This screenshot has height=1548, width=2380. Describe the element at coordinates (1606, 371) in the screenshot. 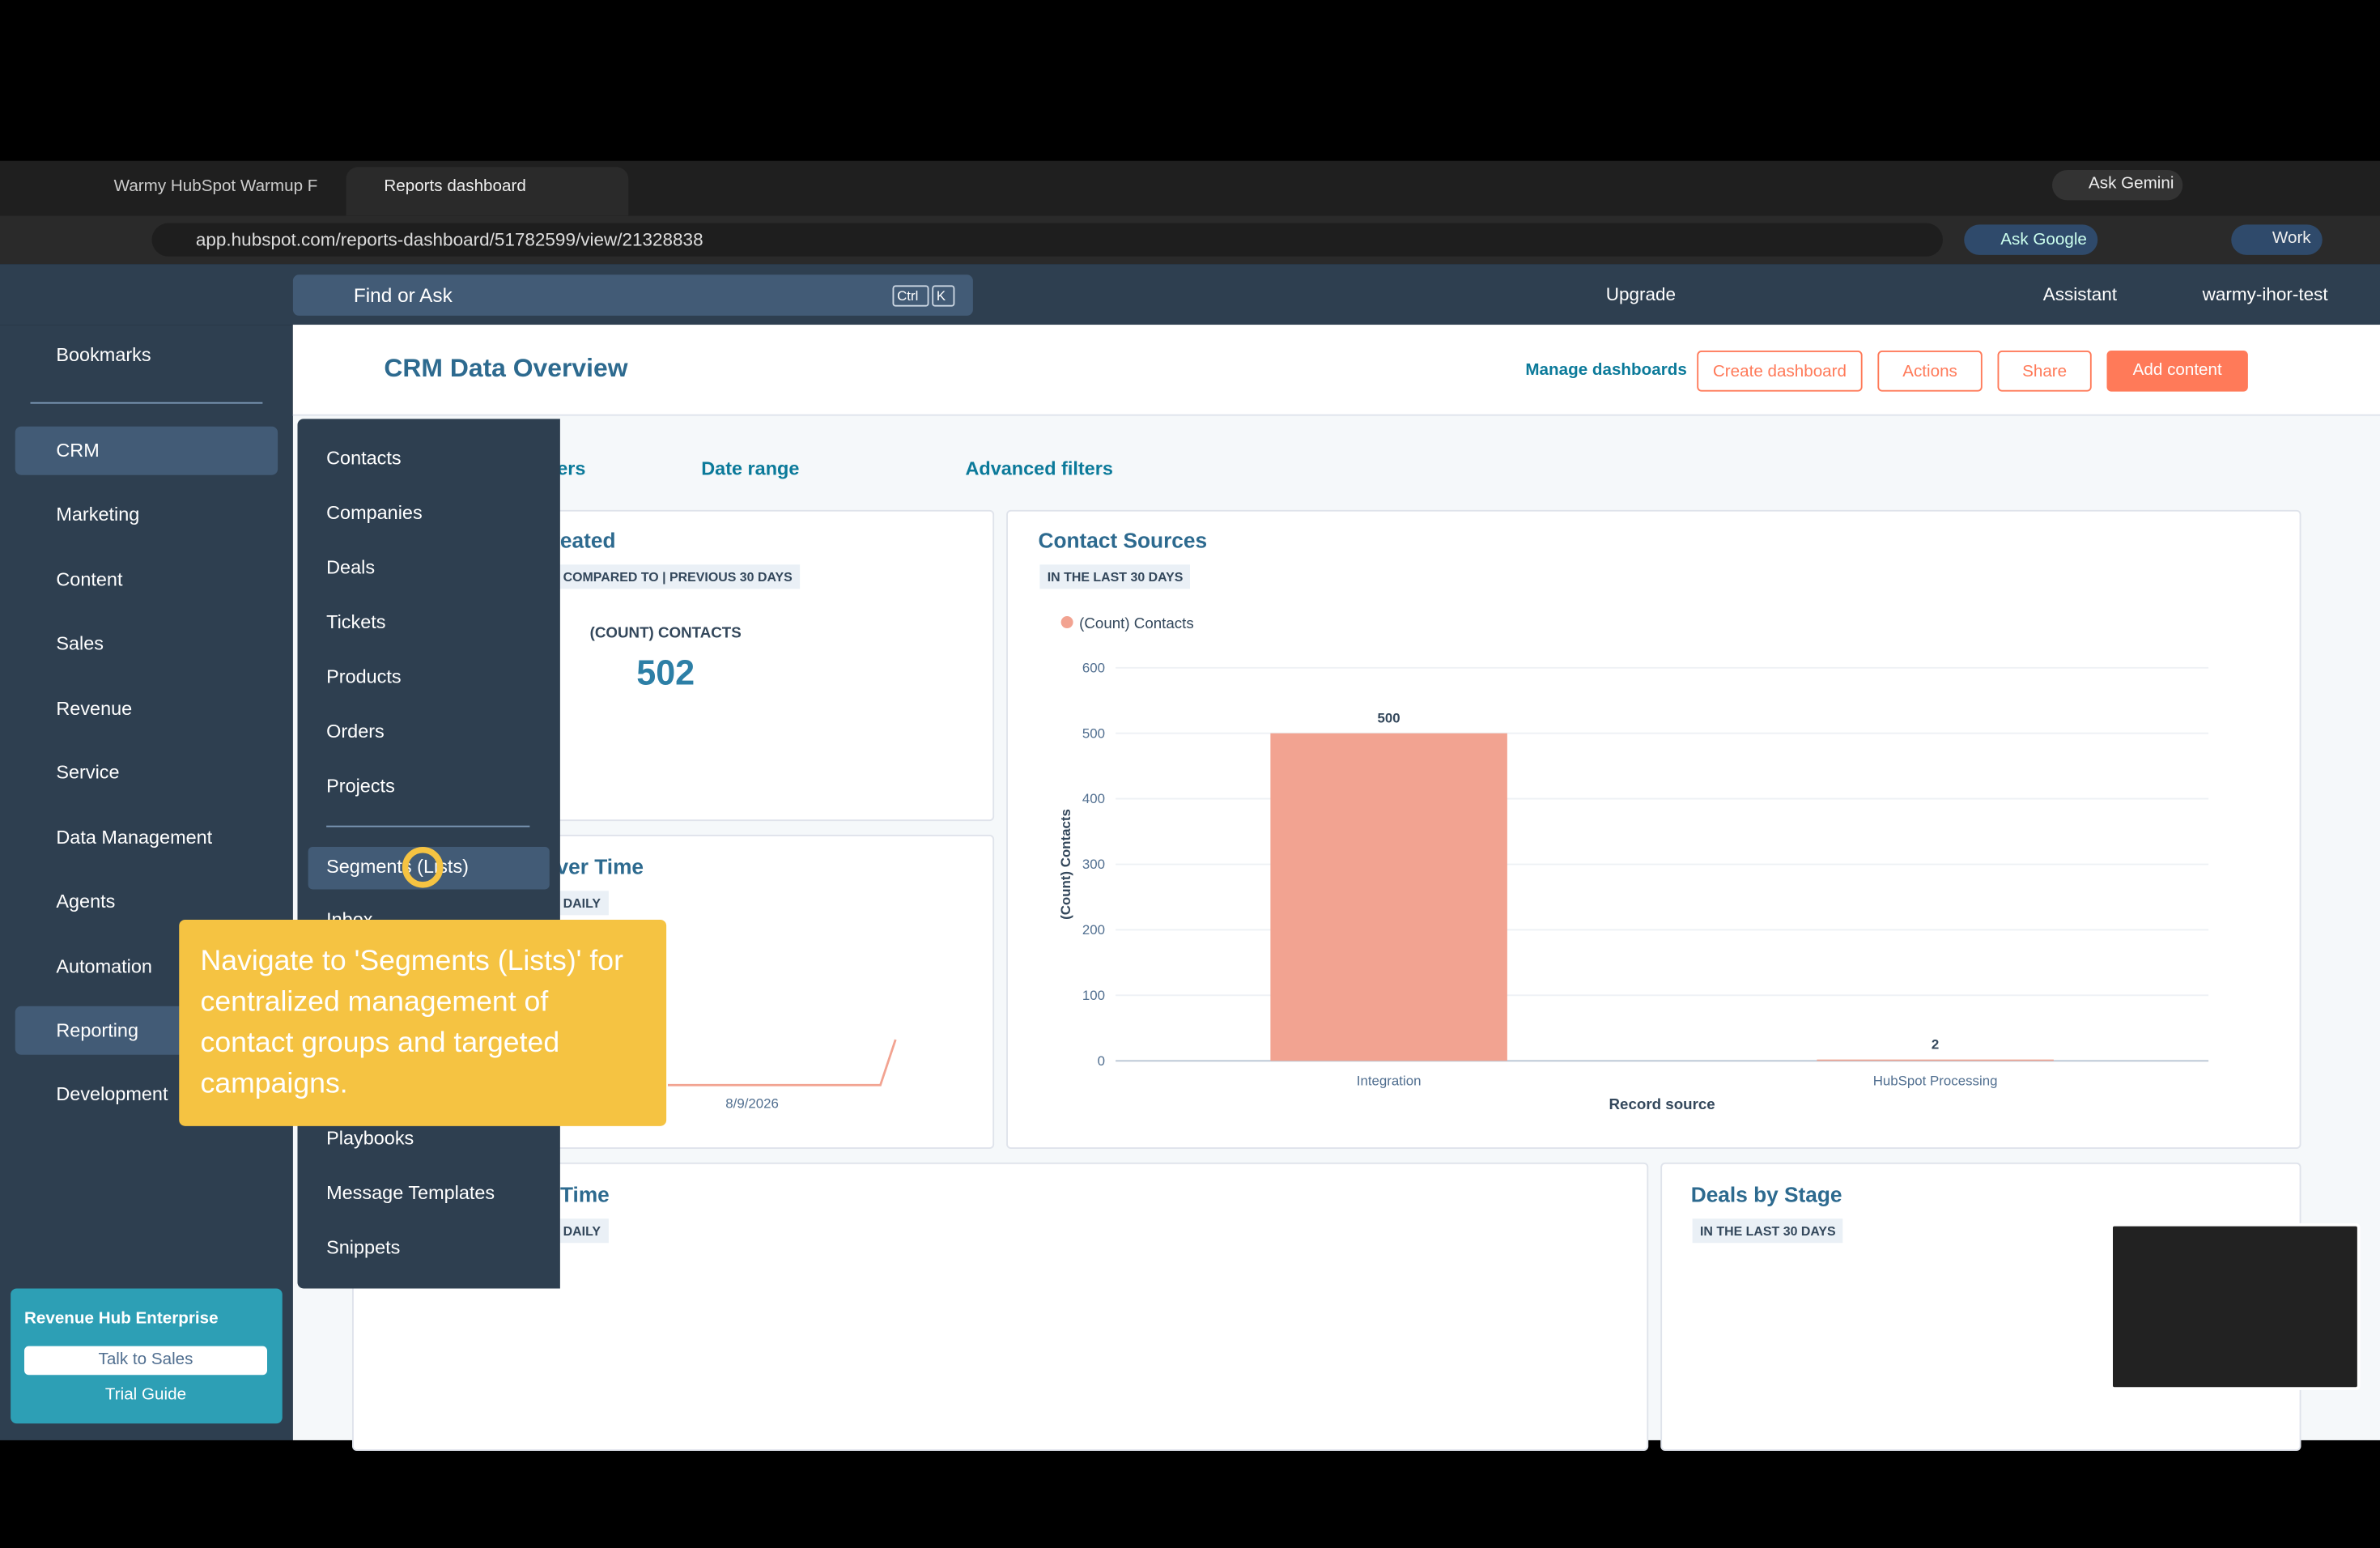

I see `manage-dashboards: Manage dashboards` at that location.